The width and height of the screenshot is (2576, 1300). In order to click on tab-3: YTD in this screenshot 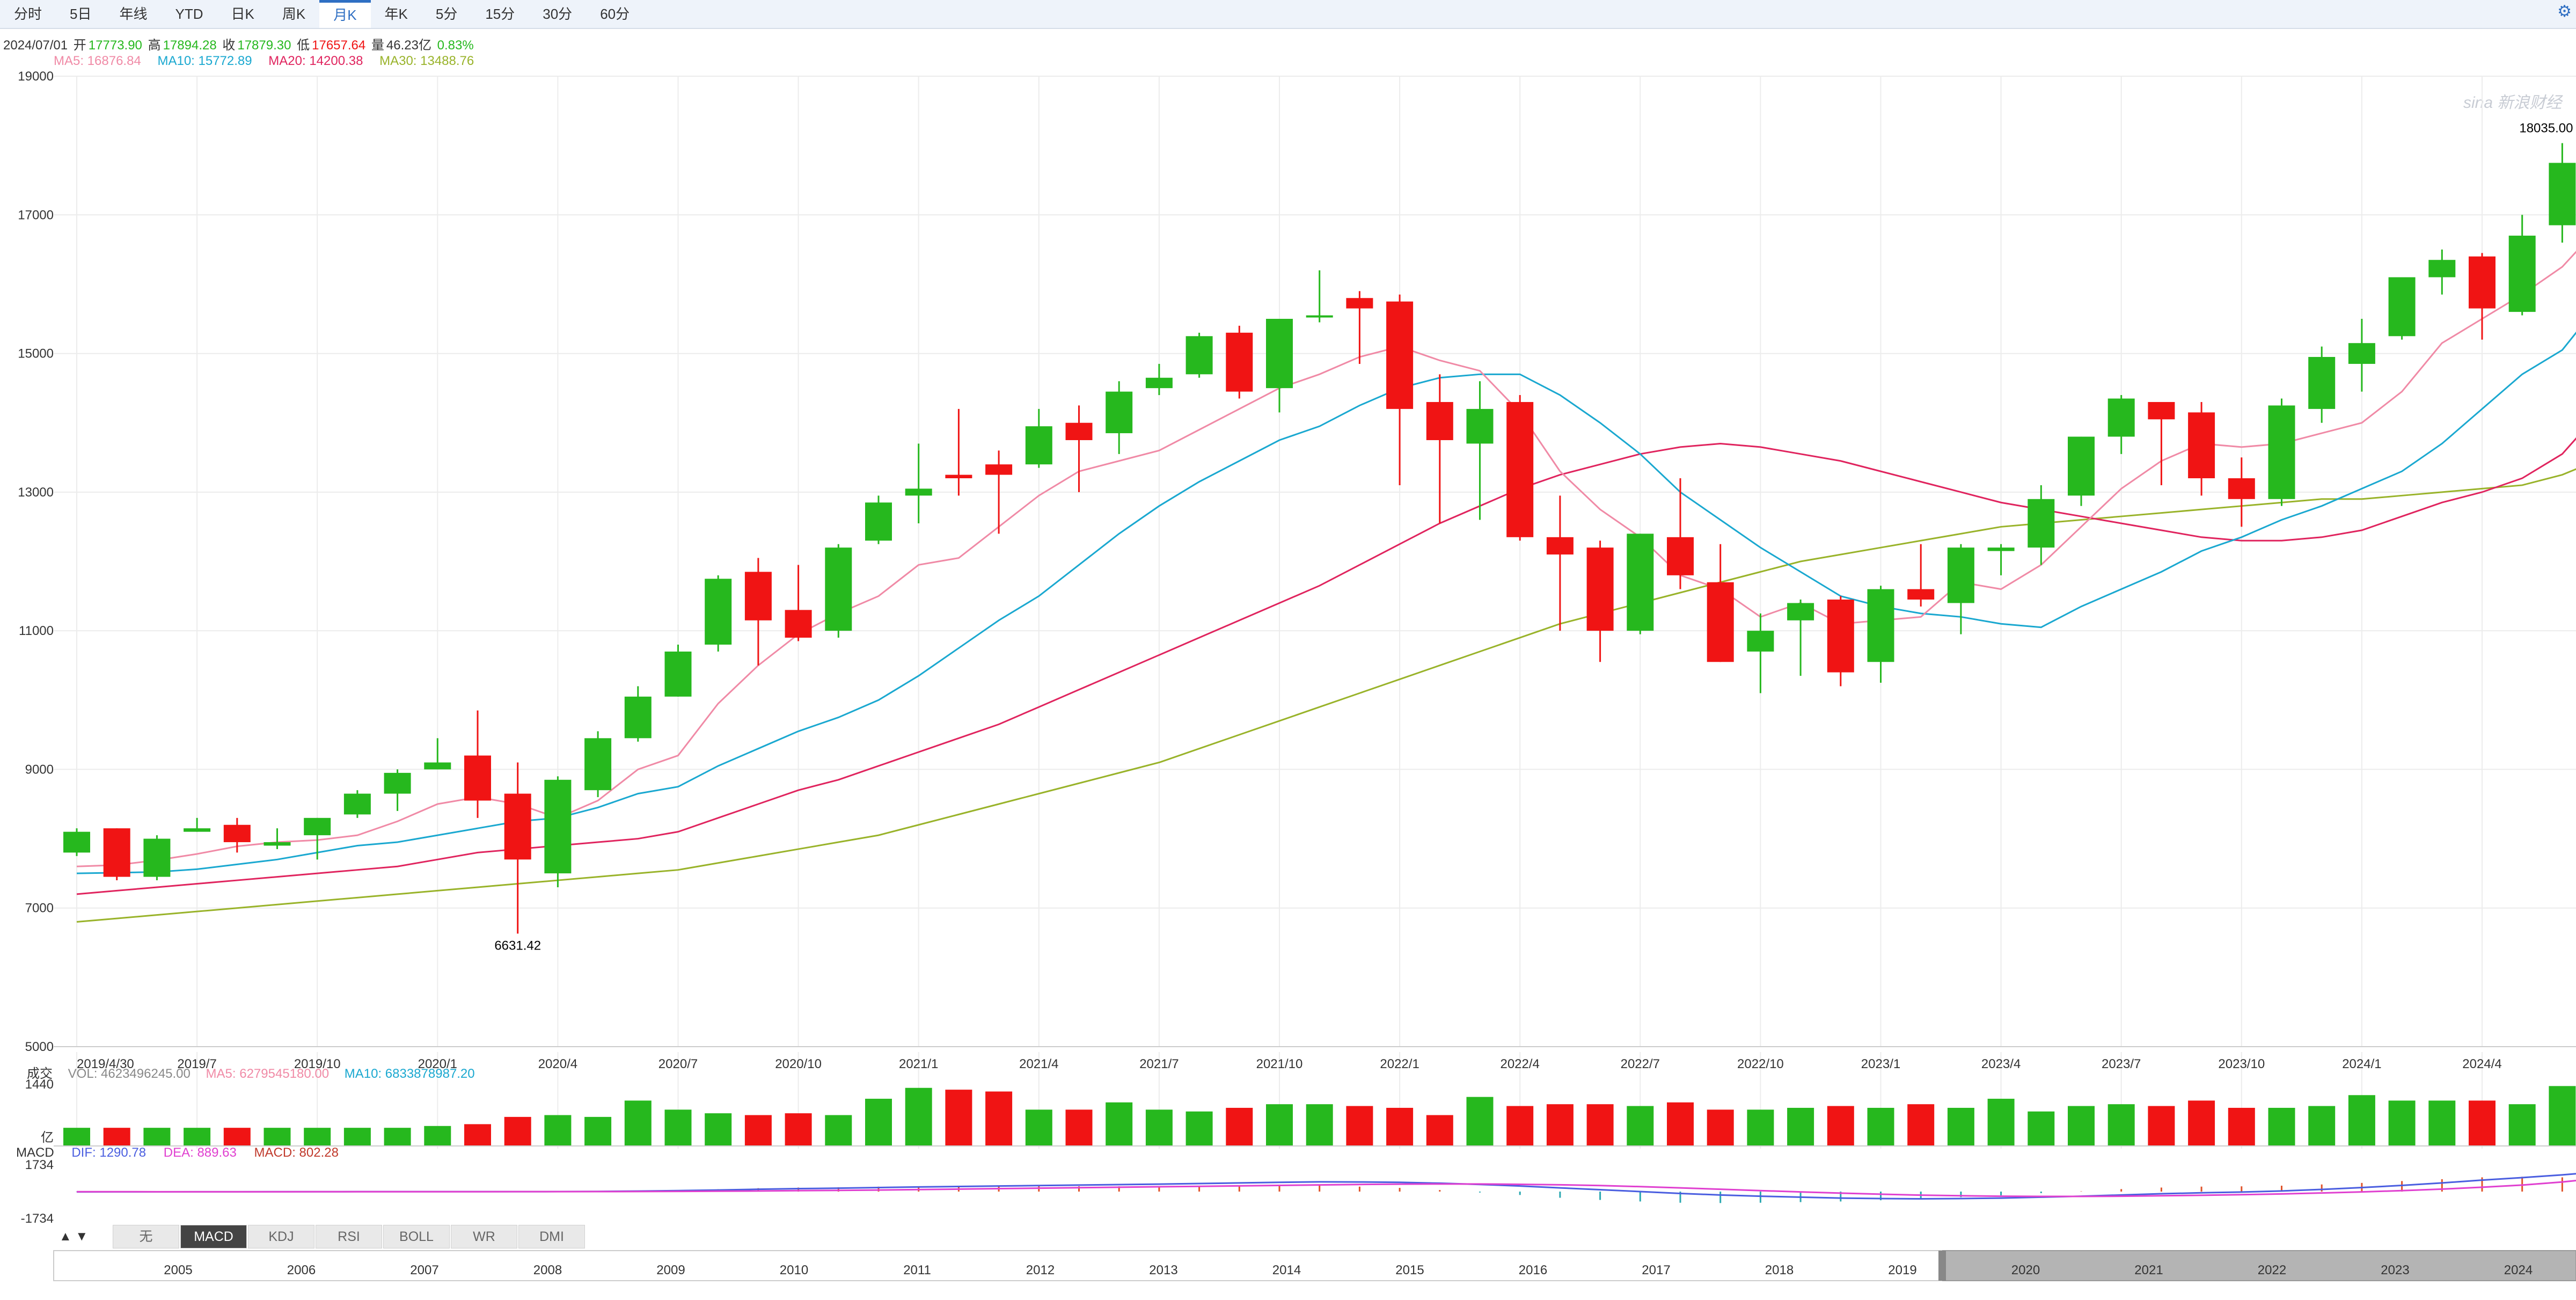, I will do `click(189, 14)`.